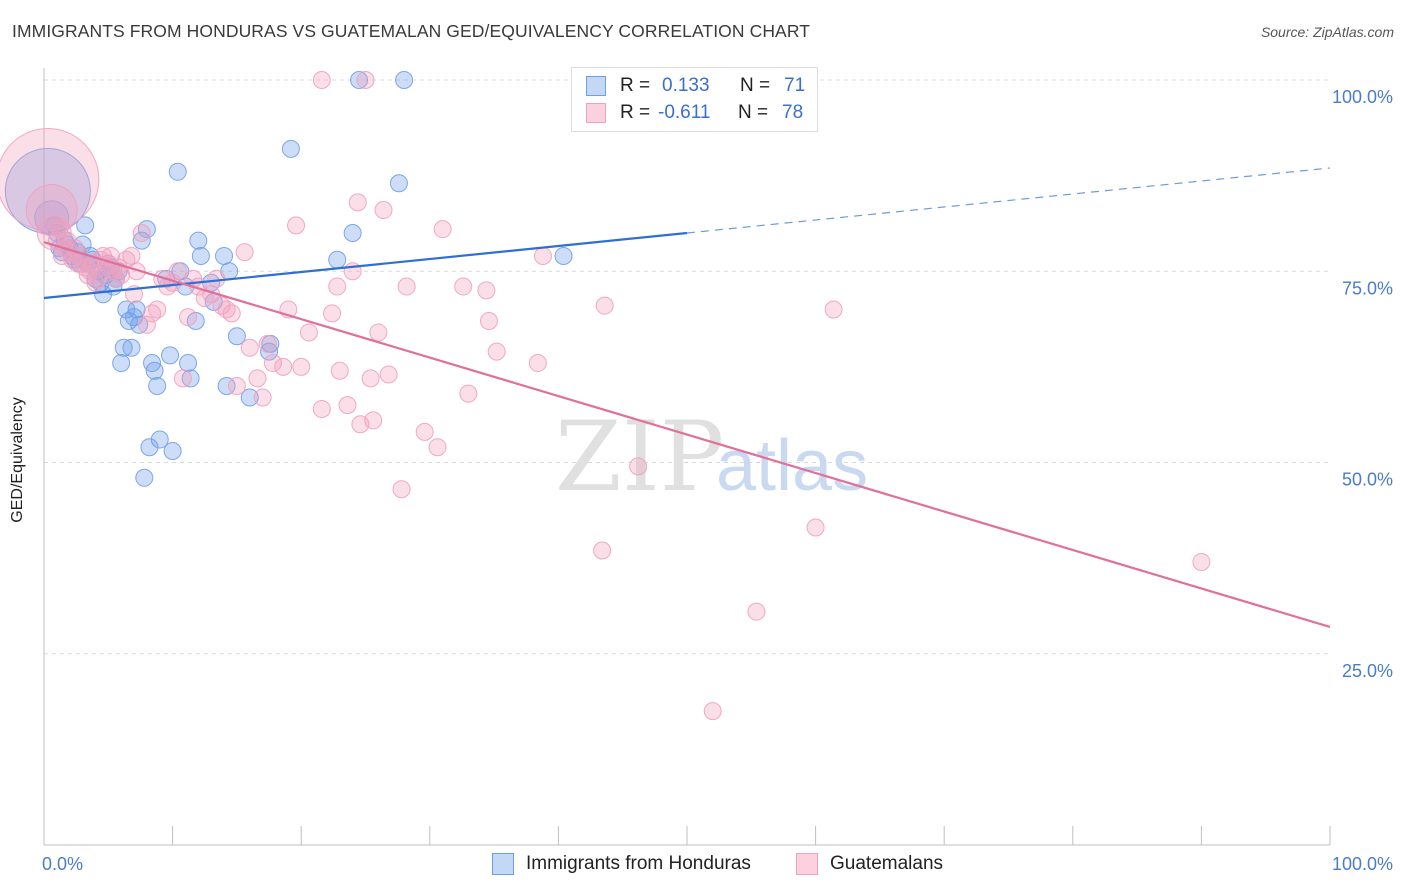 The image size is (1406, 892). Describe the element at coordinates (1367, 671) in the screenshot. I see `y-tick-label: 25.0%` at that location.